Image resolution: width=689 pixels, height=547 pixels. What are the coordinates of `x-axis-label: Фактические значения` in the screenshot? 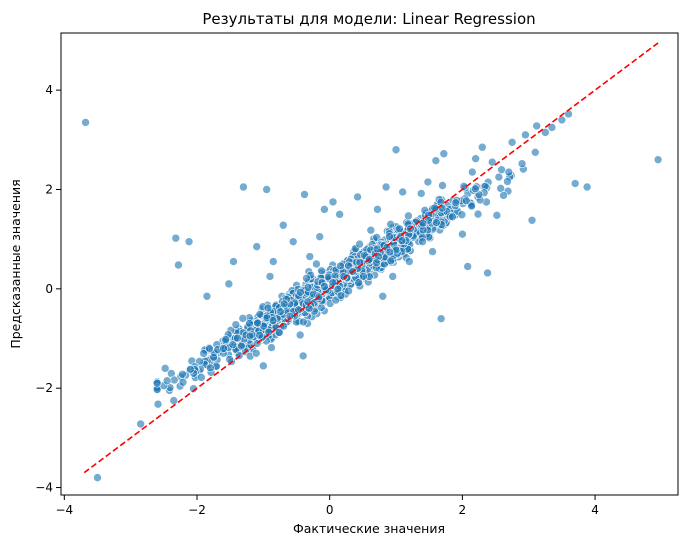 It's located at (369, 528).